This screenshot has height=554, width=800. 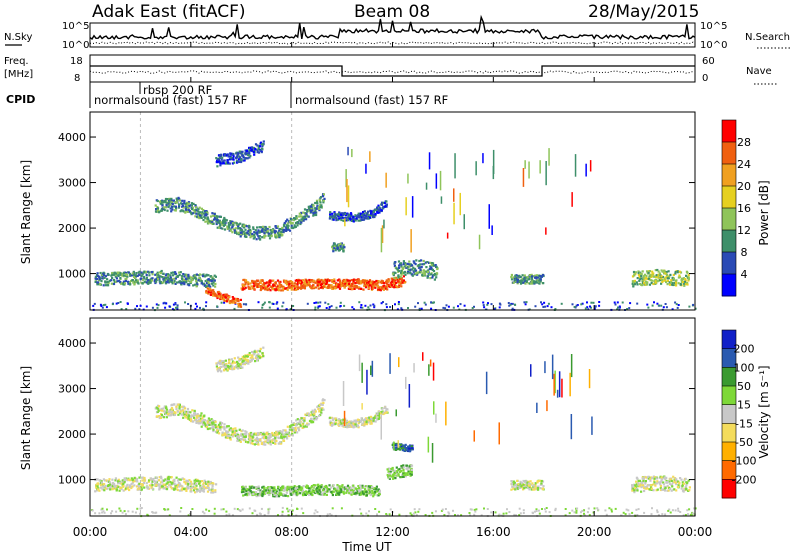 I want to click on noise-tick-high-right: 10^5, so click(x=713, y=26).